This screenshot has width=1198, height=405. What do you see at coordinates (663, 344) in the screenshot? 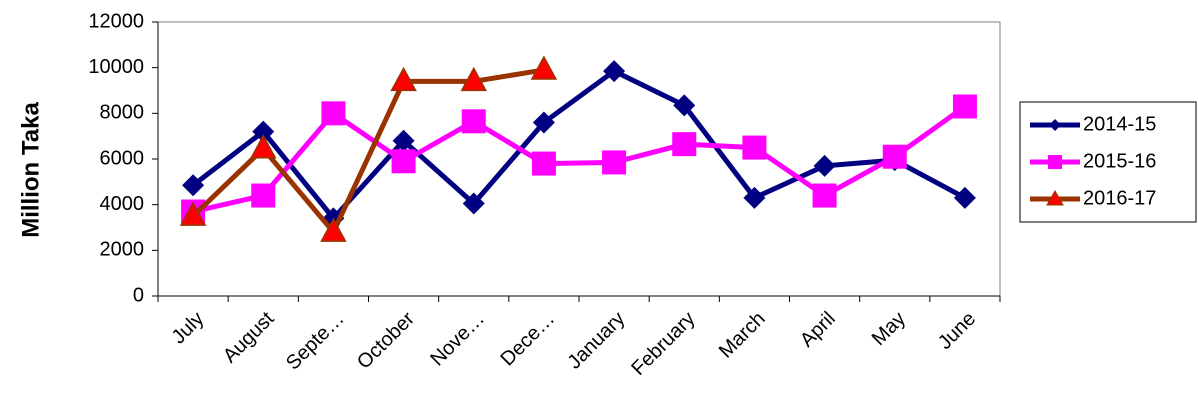
I see `x-tick-label: February` at bounding box center [663, 344].